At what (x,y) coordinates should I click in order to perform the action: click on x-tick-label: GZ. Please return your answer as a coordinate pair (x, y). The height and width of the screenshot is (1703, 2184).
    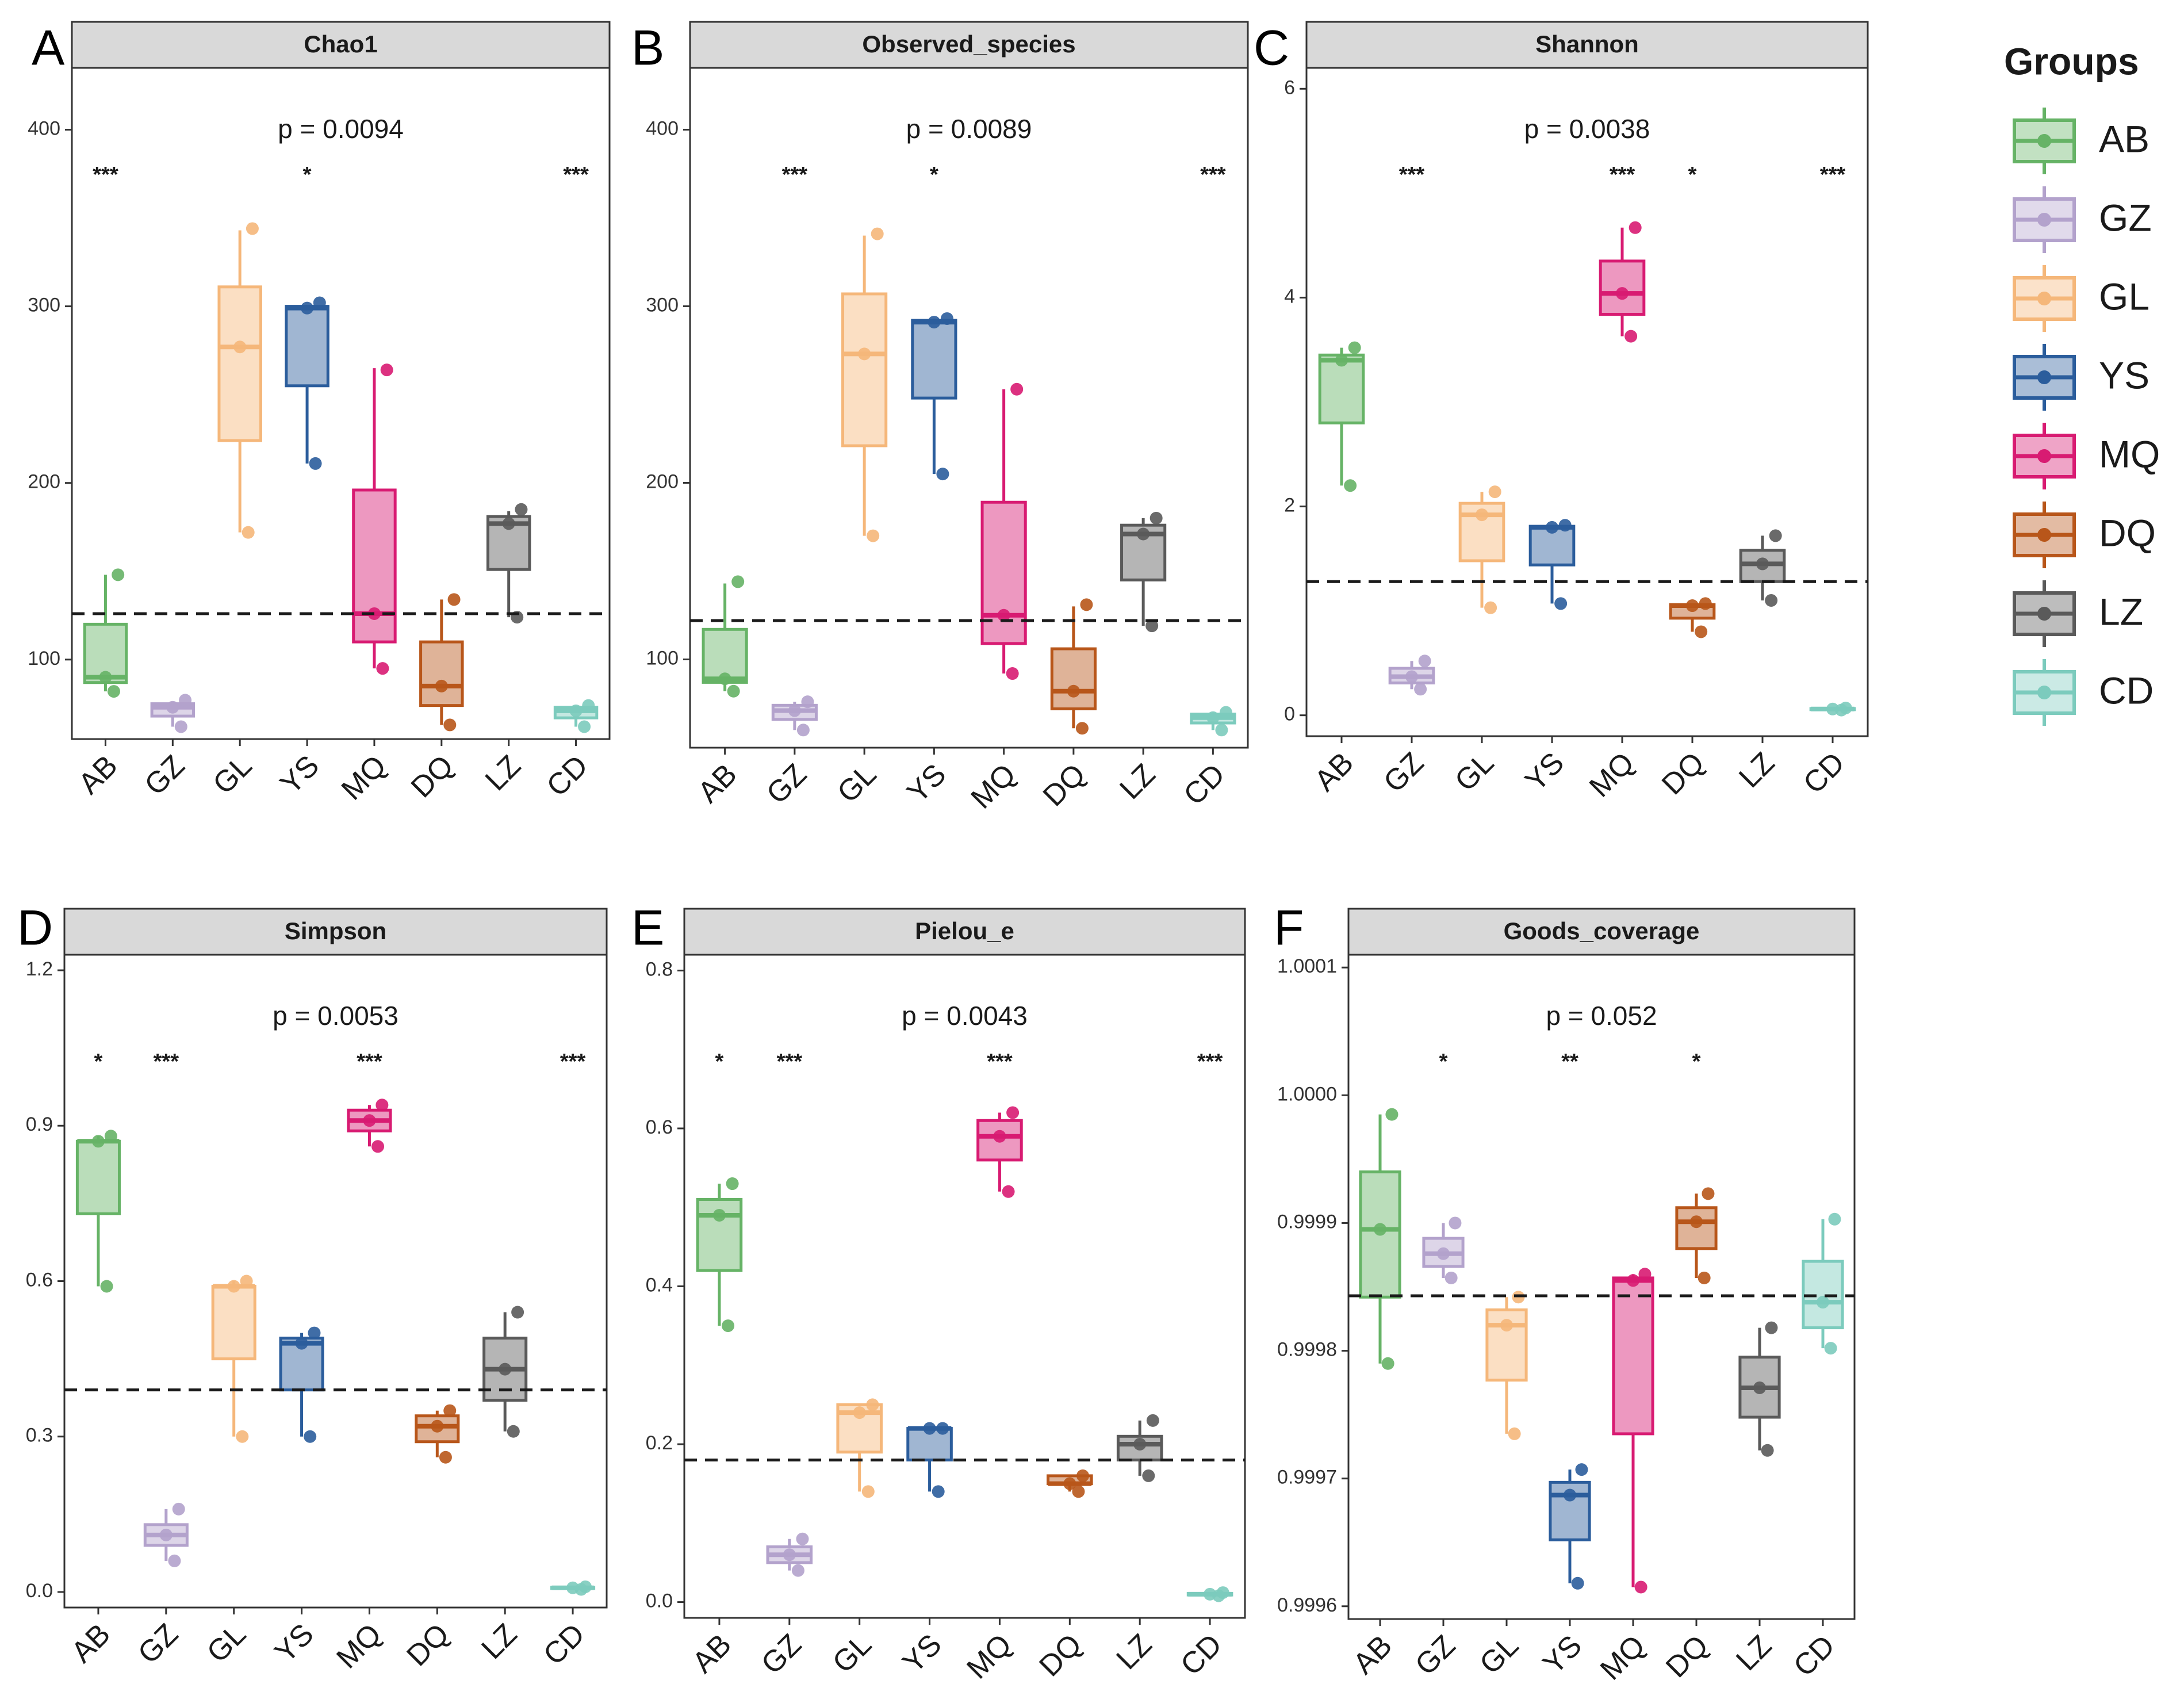
    Looking at the image, I should click on (164, 776).